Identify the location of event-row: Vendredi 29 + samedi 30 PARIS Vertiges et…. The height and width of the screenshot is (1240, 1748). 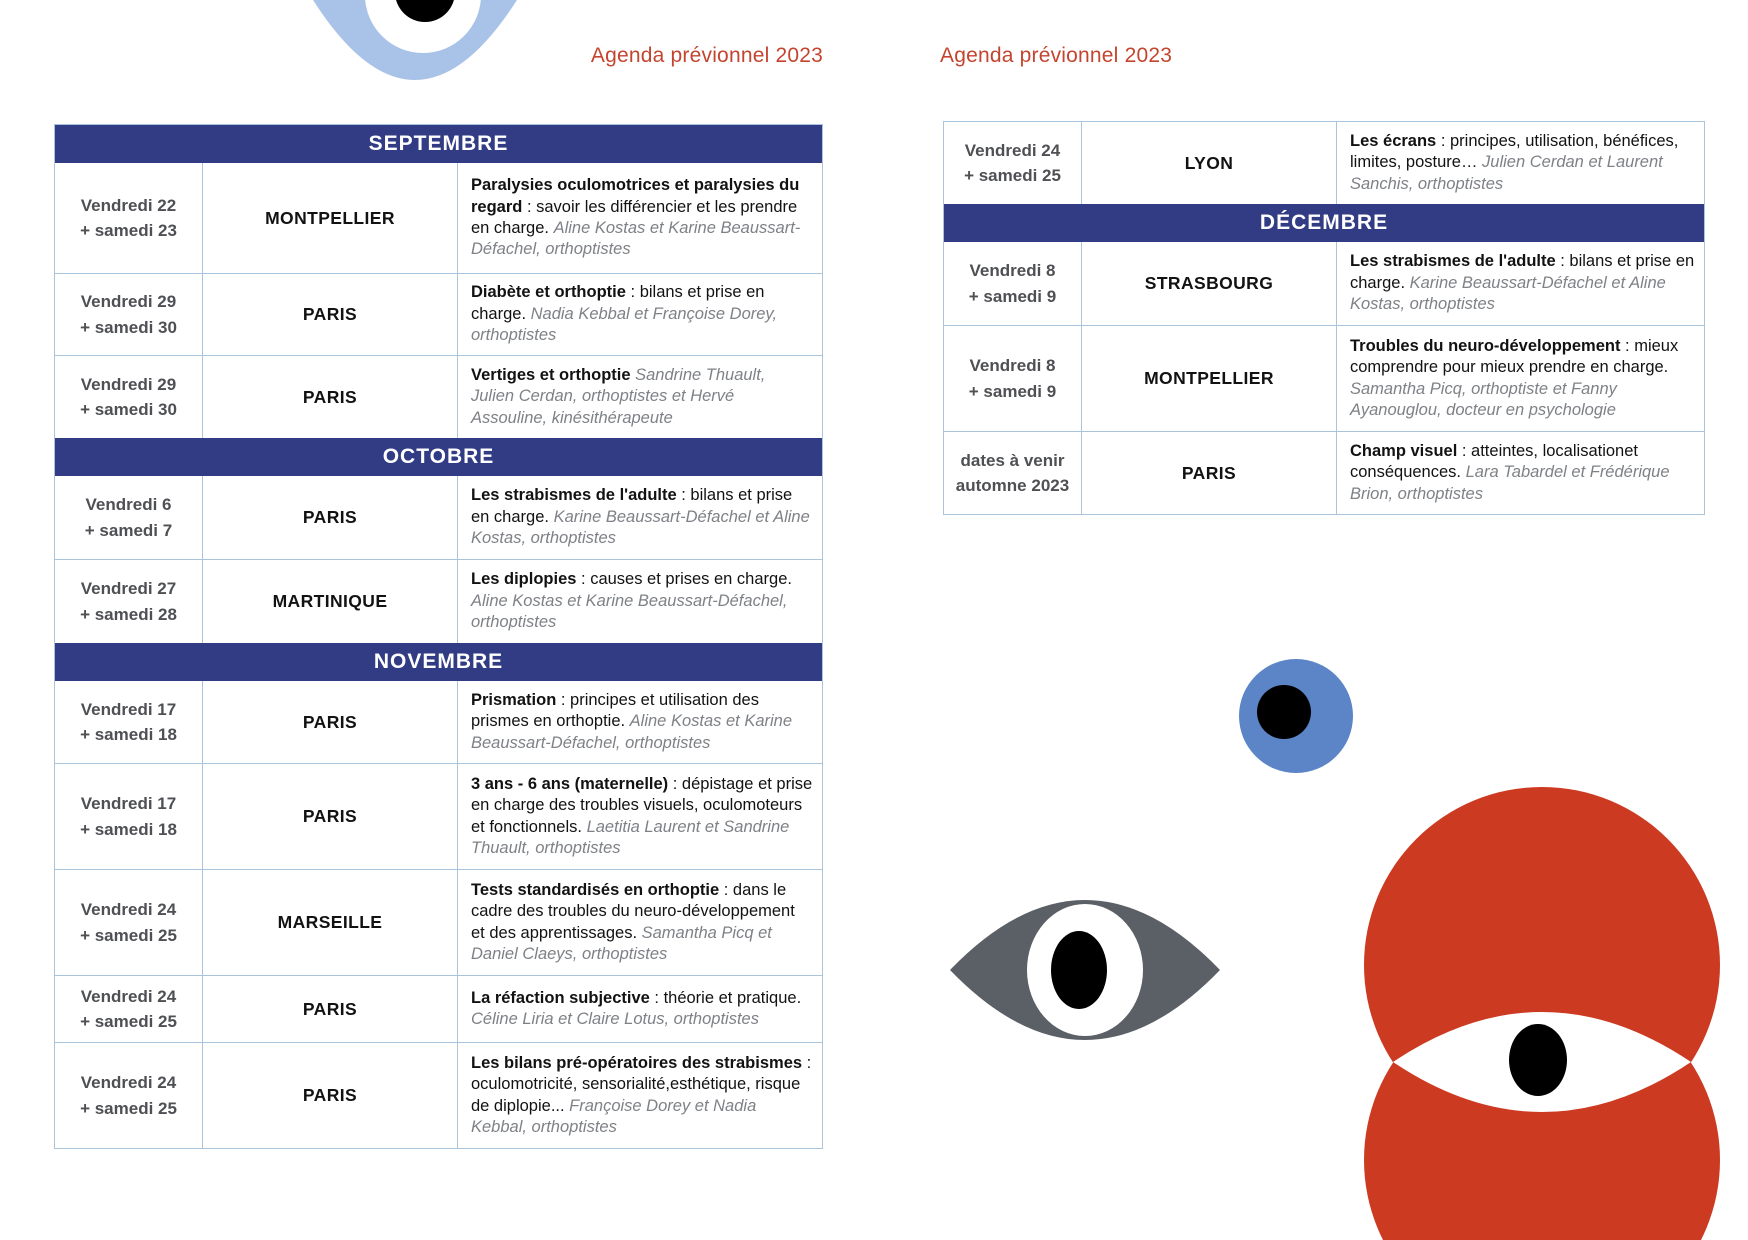
(438, 396).